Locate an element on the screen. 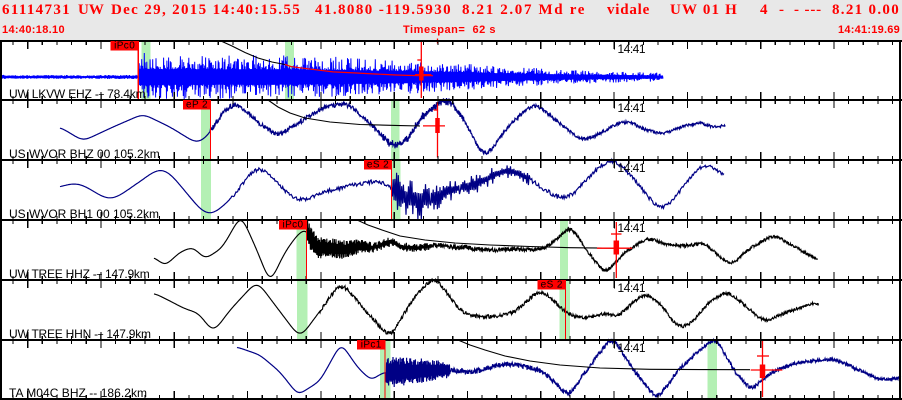 This screenshot has height=400, width=902. svg-text: UW TREE HHZ -T 147.9km is located at coordinates (79, 275).